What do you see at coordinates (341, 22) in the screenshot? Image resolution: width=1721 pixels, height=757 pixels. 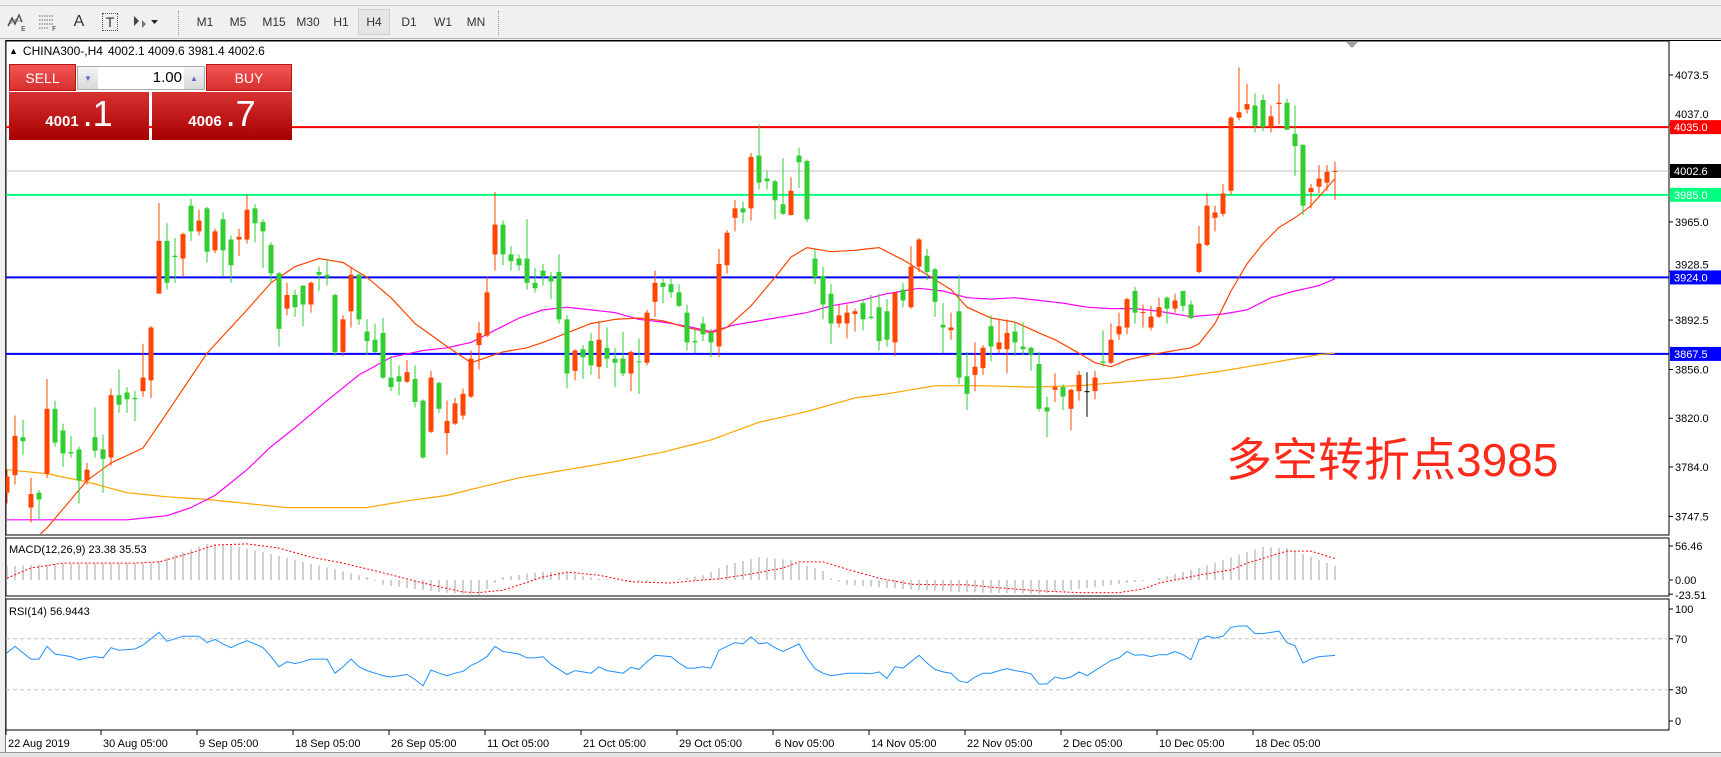 I see `period-h1: H1` at bounding box center [341, 22].